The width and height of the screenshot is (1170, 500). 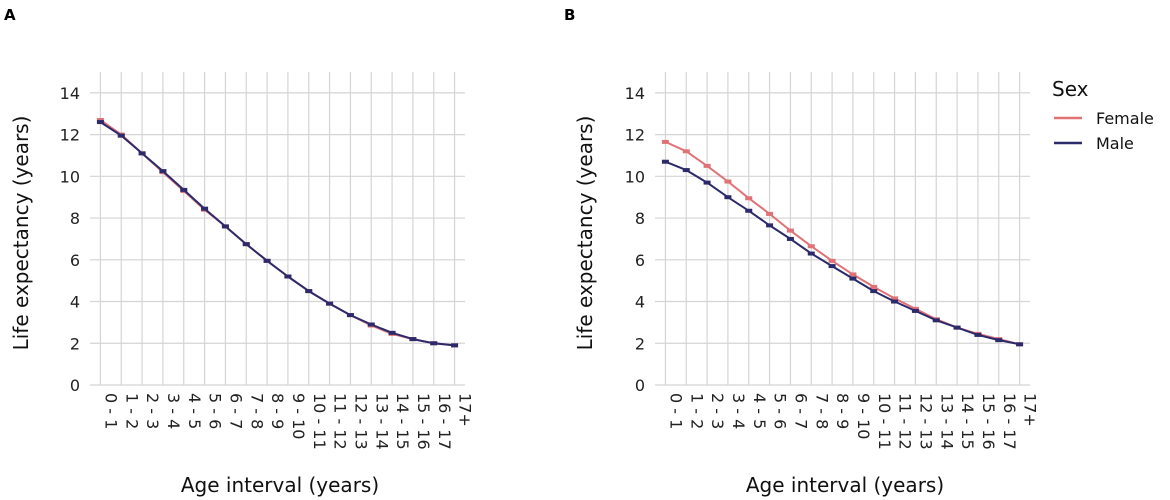 I want to click on panel-b-x-tick-label: 12 - 13, so click(x=925, y=421).